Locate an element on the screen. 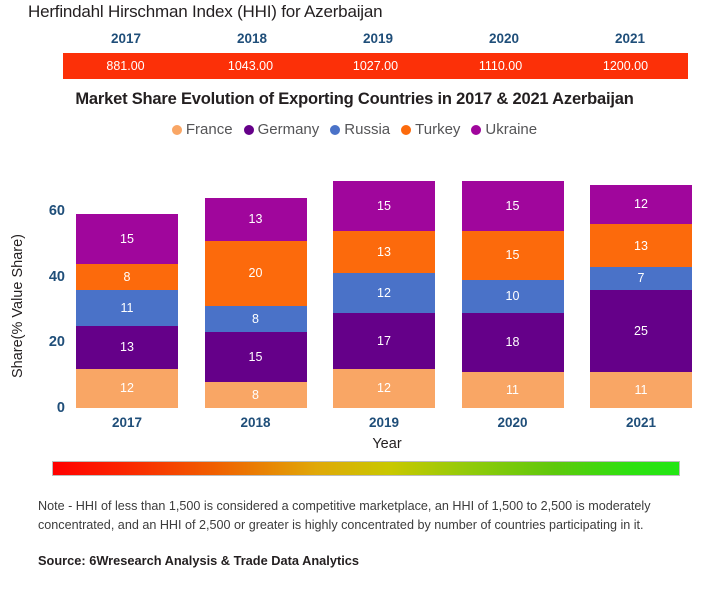  legend-item-turkey: Turkey is located at coordinates (430, 129).